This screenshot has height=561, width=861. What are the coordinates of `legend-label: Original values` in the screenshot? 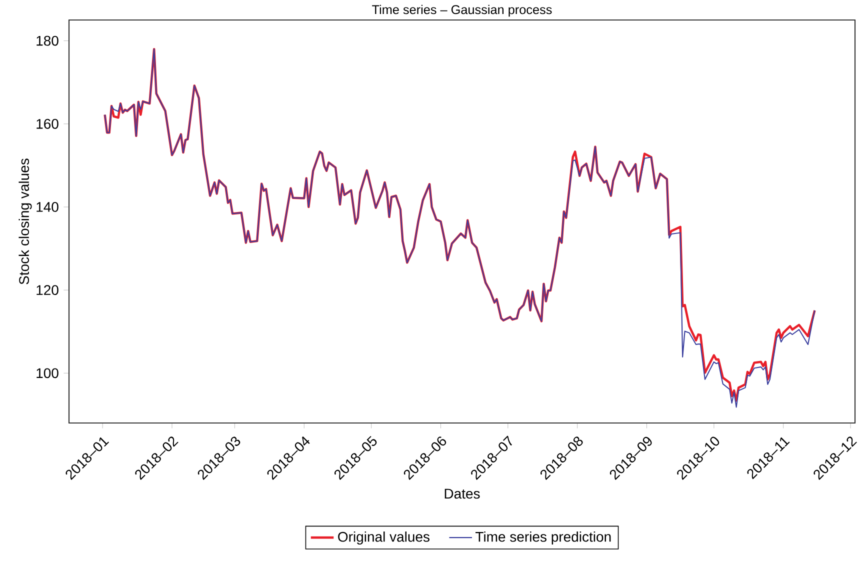 It's located at (384, 538).